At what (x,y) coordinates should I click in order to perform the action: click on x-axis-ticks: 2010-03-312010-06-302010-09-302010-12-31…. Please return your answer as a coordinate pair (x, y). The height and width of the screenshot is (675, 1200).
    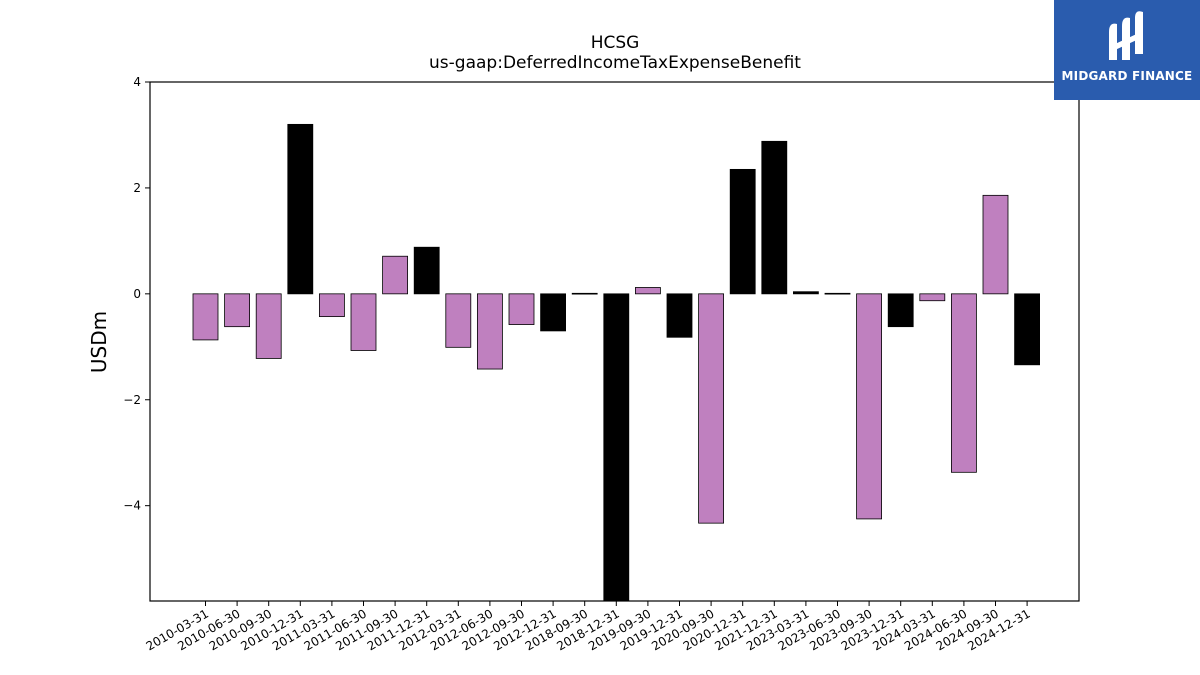
    Looking at the image, I should click on (588, 627).